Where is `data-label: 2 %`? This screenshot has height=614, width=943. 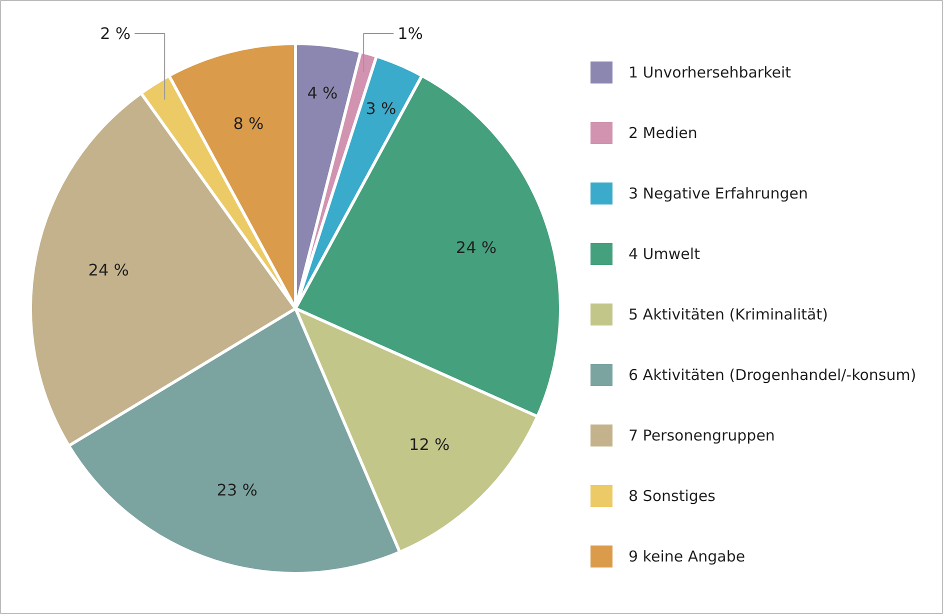
data-label: 2 % is located at coordinates (115, 33).